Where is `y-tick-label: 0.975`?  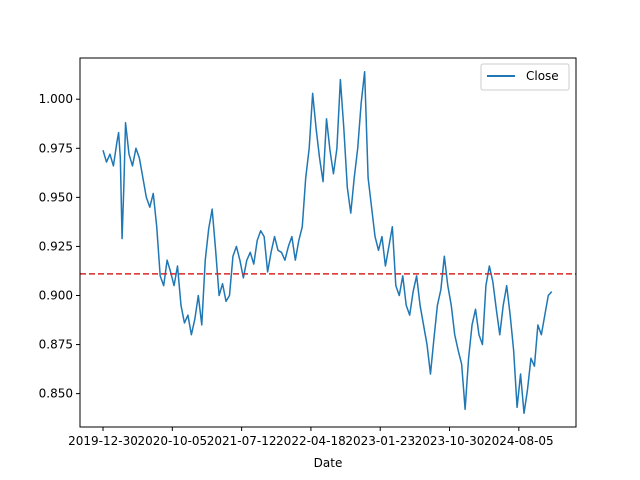
y-tick-label: 0.975 is located at coordinates (56, 148).